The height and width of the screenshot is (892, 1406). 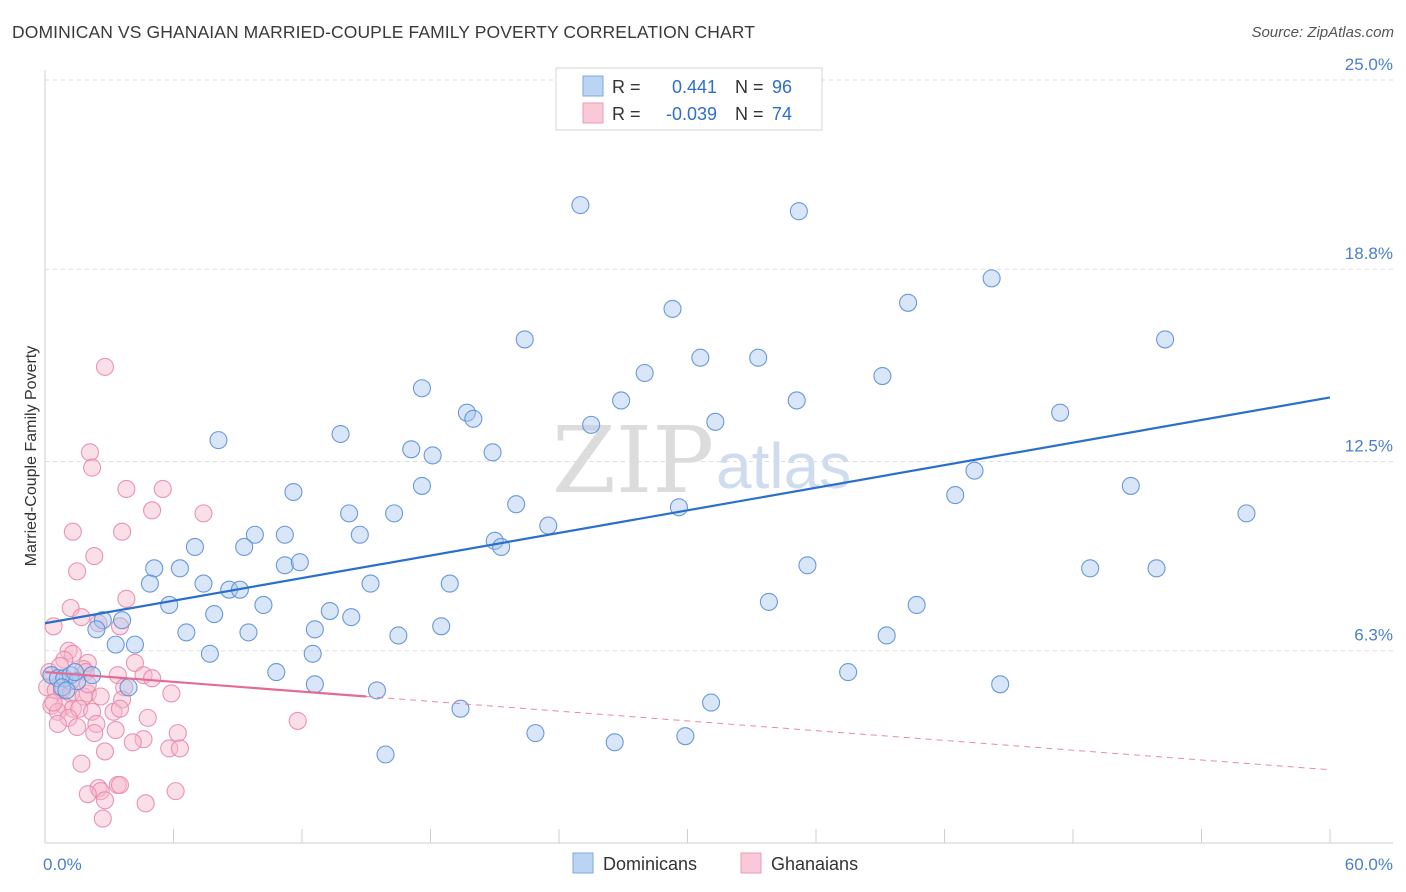 What do you see at coordinates (593, 86) in the screenshot?
I see `legend-swatch-dominicans` at bounding box center [593, 86].